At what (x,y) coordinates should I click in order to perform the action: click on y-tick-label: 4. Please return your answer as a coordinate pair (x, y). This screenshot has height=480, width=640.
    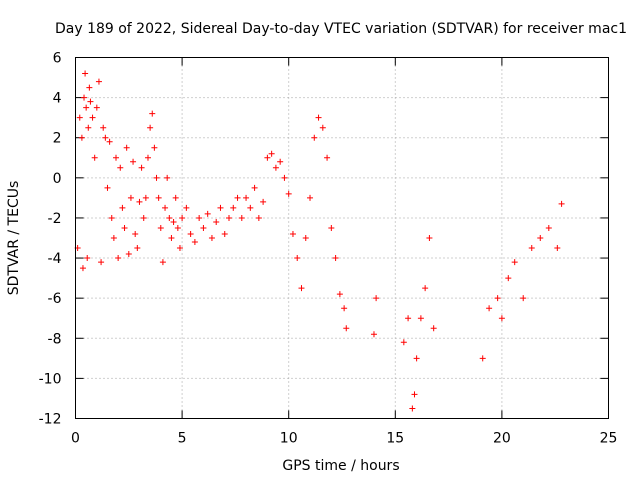
    Looking at the image, I should click on (57, 99).